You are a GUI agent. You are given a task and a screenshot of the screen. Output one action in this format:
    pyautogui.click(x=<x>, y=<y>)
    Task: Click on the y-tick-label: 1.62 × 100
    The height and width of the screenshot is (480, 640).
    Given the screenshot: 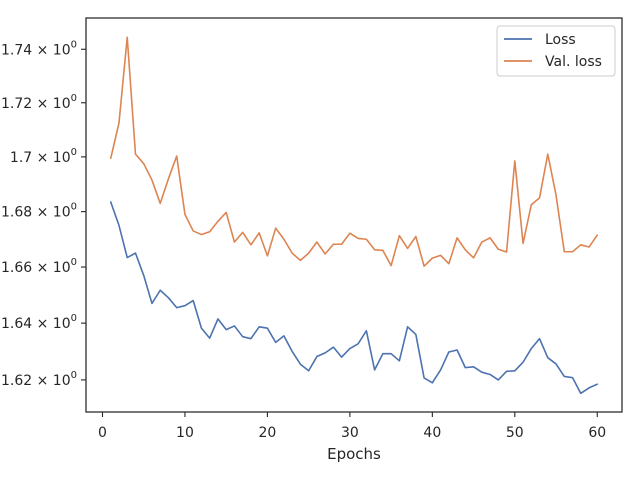 What is the action you would take?
    pyautogui.click(x=39, y=379)
    